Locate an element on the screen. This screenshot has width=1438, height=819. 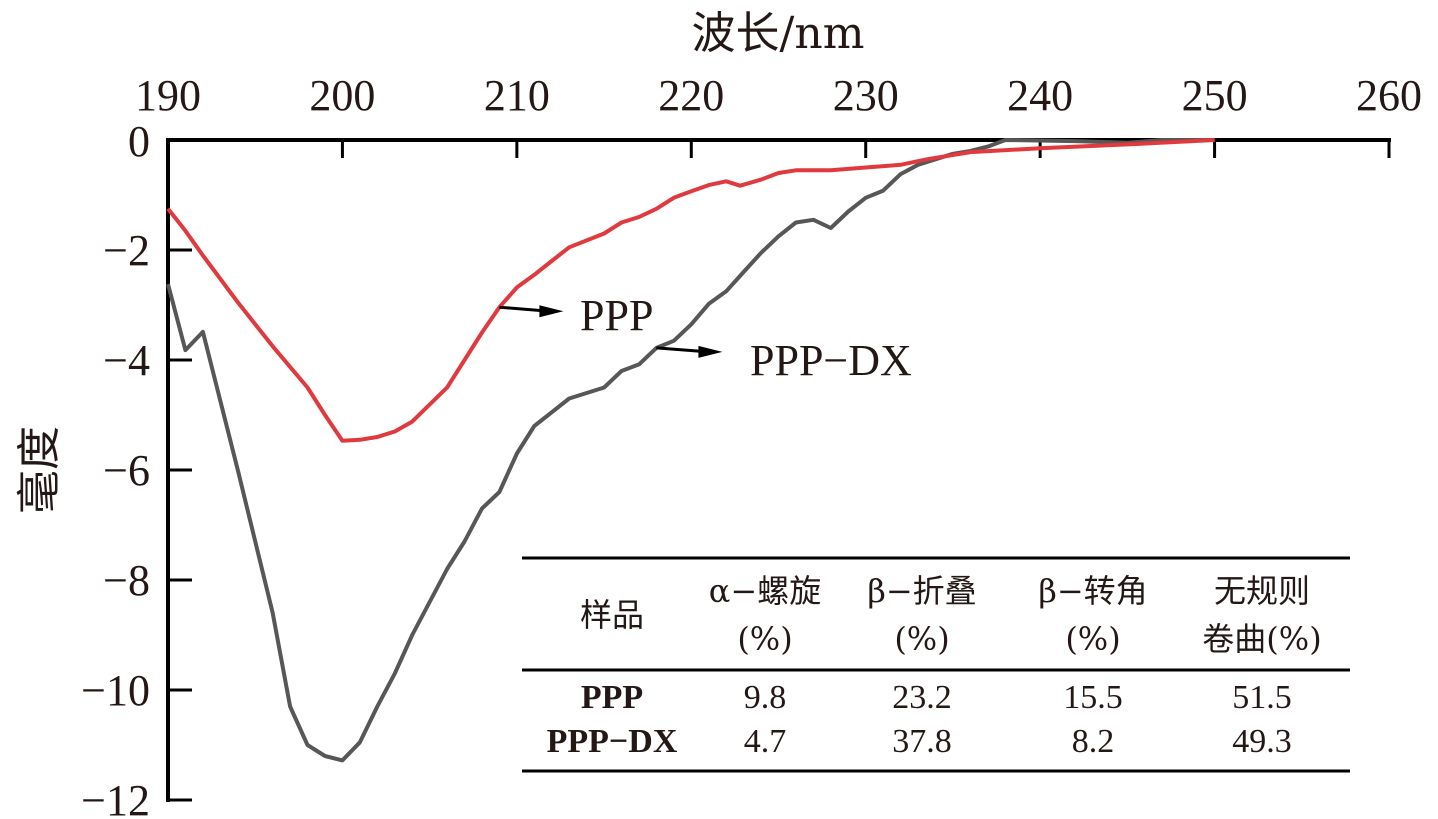
arrow-ppp-dx-head is located at coordinates (710, 351).